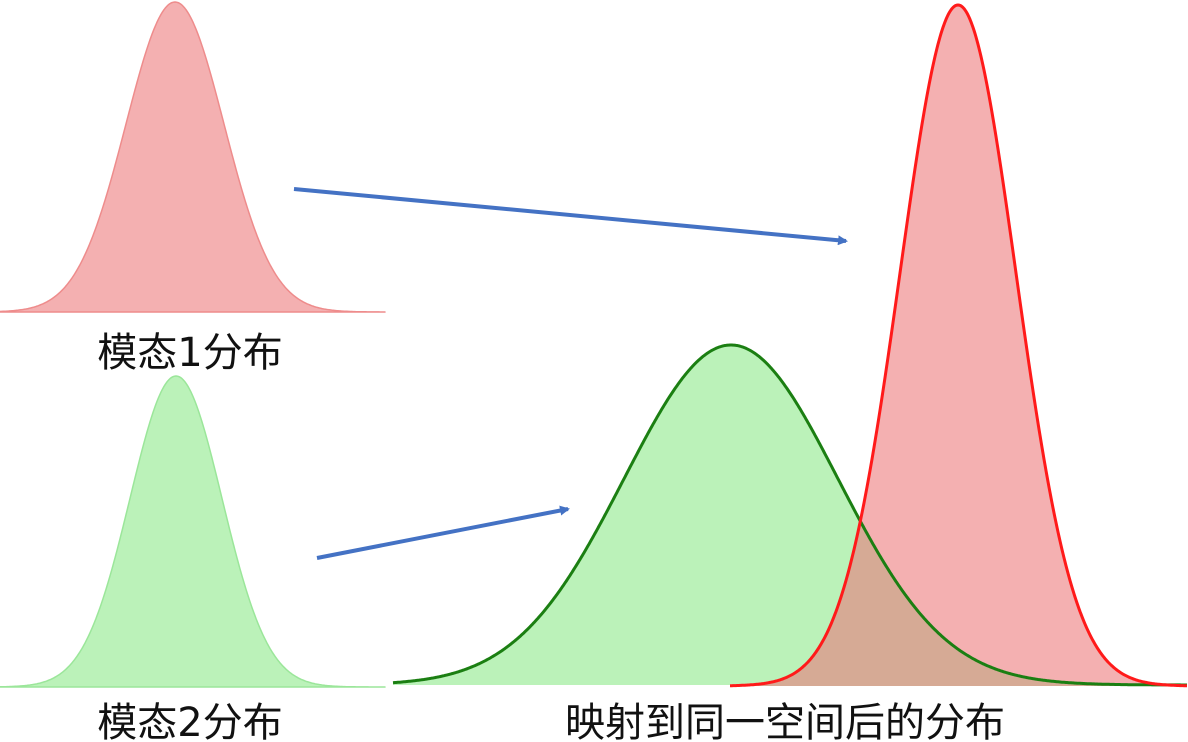 Image resolution: width=1188 pixels, height=742 pixels. Describe the element at coordinates (189, 353) in the screenshot. I see `modality1-caption: 模态1分布` at that location.